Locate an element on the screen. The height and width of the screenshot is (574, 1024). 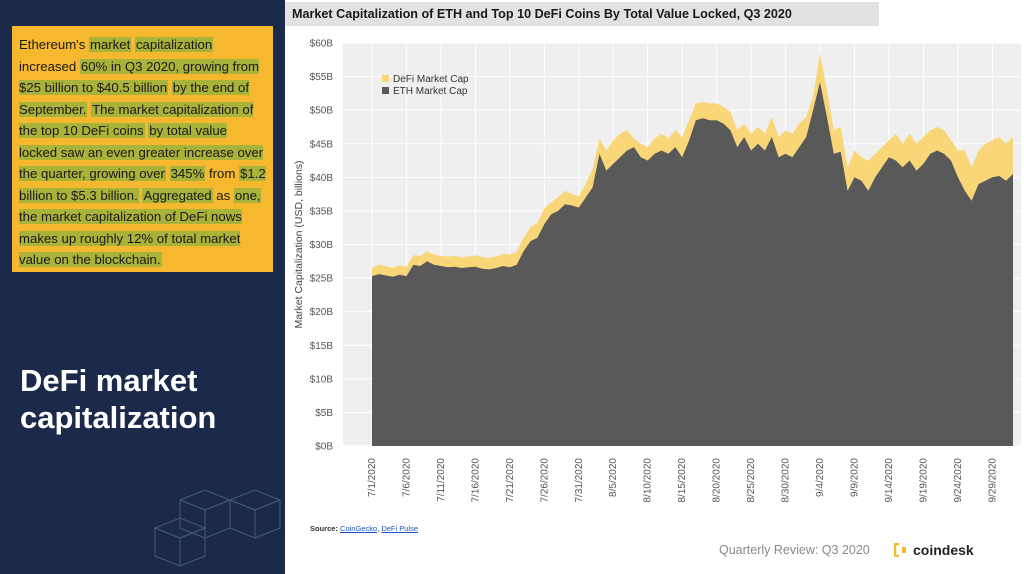
legend-label-defi: DeFi Market Cap is located at coordinates (431, 79).